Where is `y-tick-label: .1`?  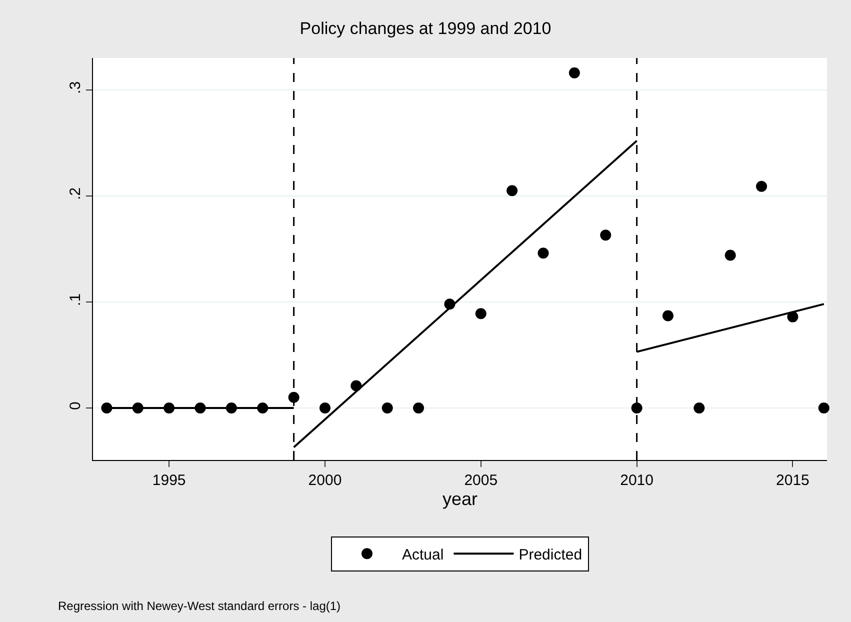 y-tick-label: .1 is located at coordinates (75, 299).